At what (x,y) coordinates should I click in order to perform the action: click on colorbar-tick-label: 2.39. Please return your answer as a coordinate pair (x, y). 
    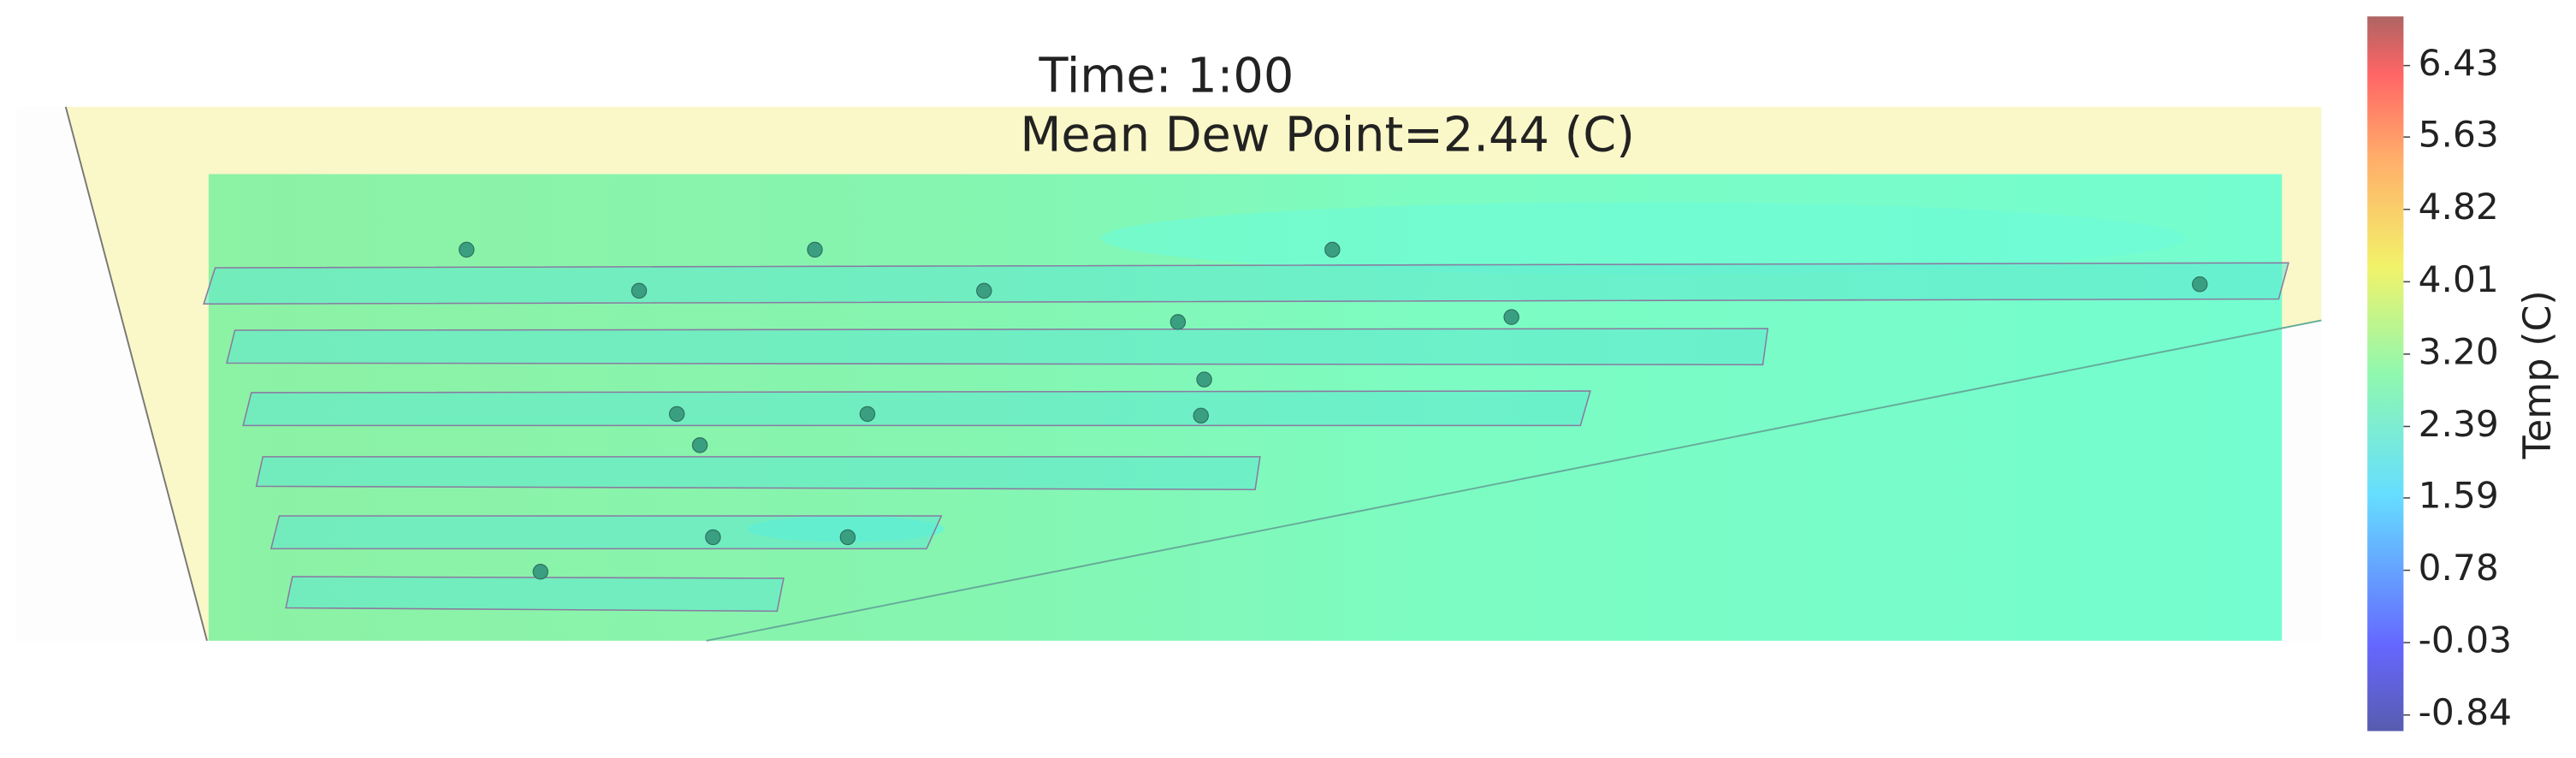
    Looking at the image, I should click on (2459, 424).